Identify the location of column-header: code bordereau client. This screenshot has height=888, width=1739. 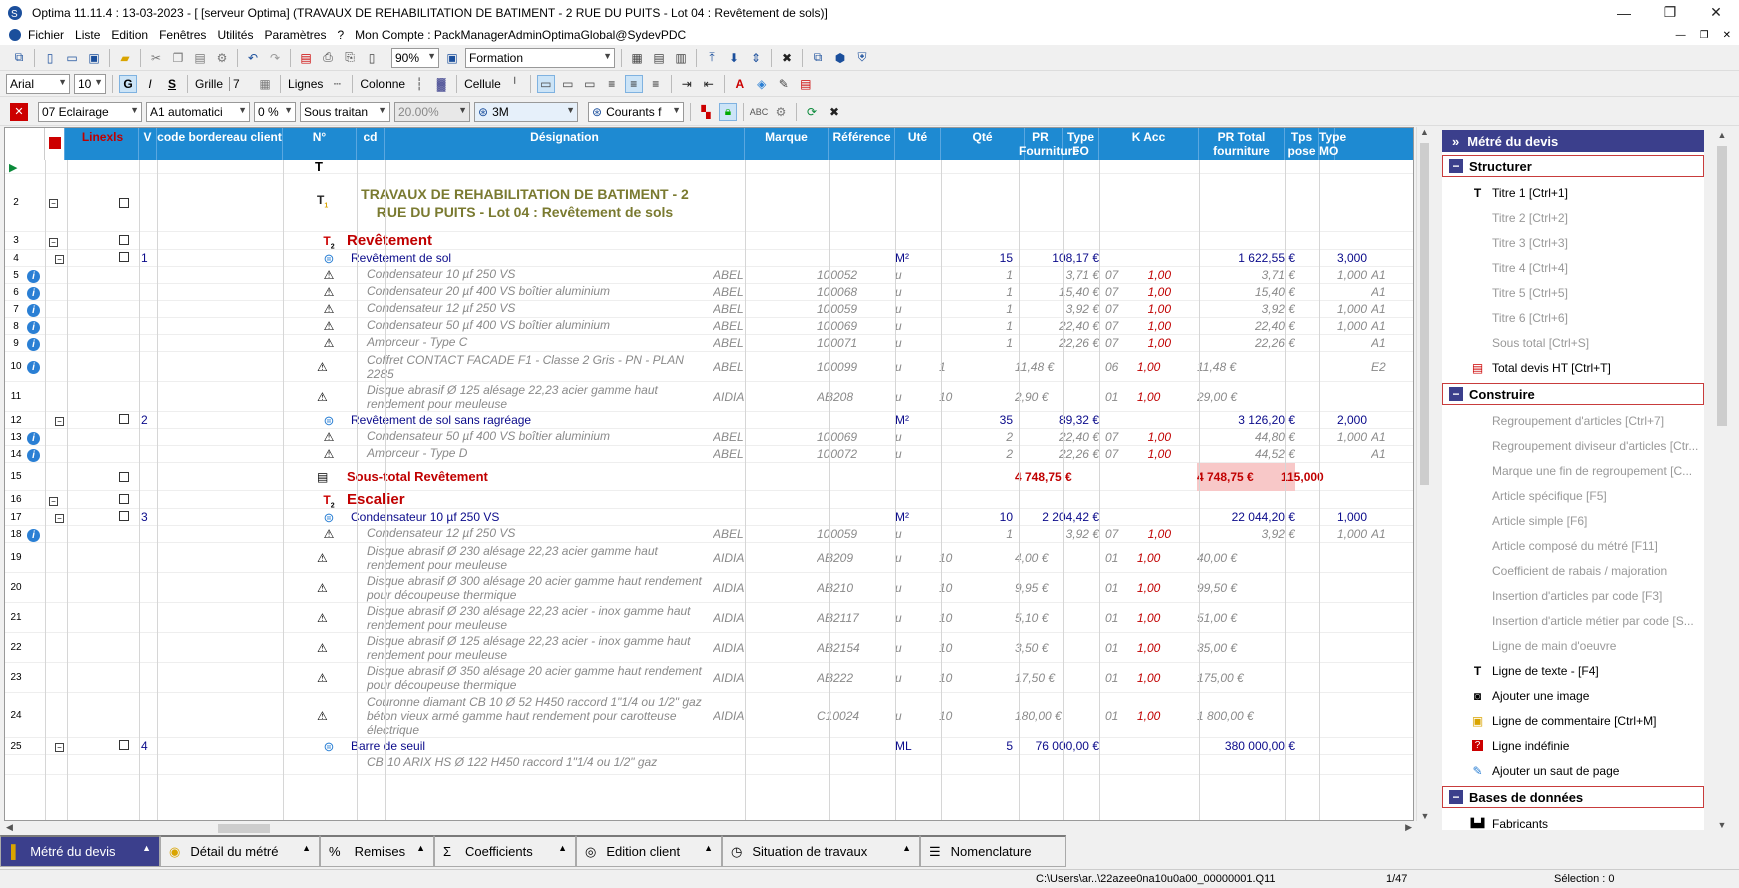
(220, 144).